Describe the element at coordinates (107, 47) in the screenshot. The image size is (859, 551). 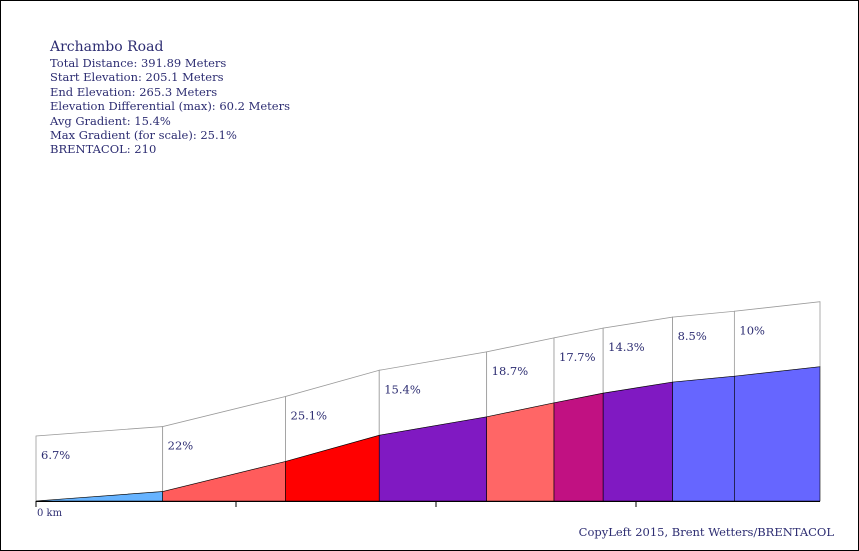
I see `route-title: Archambo Road` at that location.